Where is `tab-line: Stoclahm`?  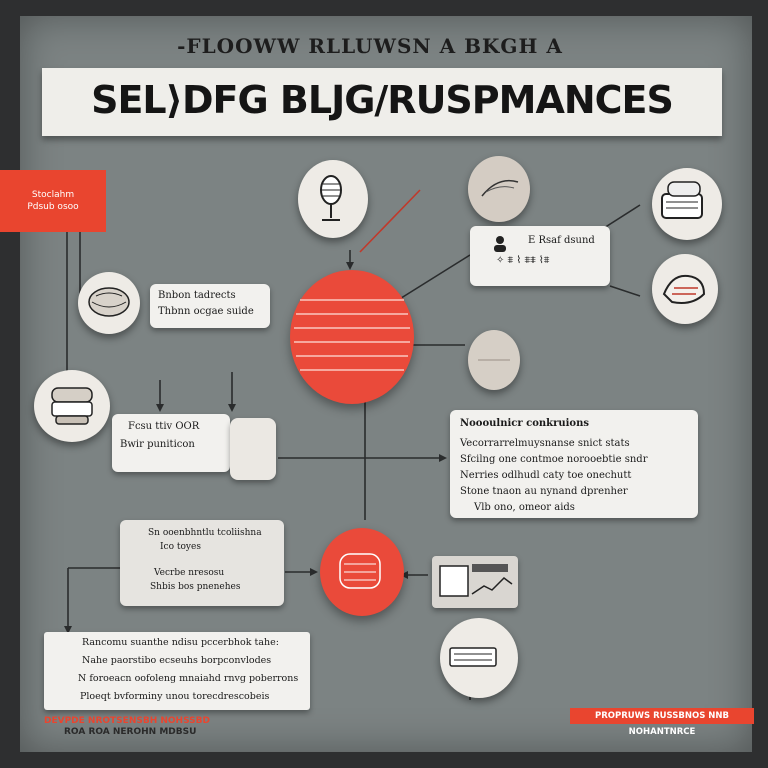 tab-line: Stoclahm is located at coordinates (53, 195).